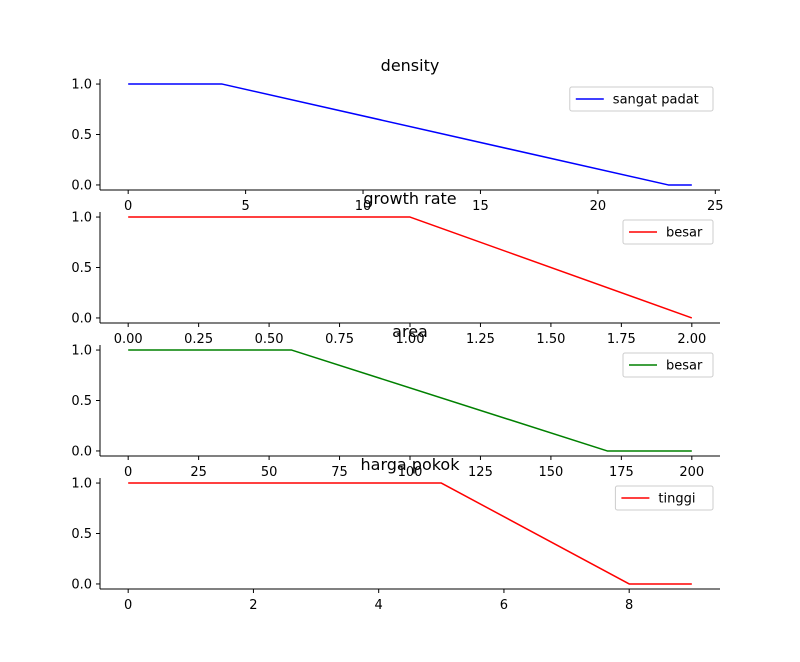  What do you see at coordinates (245, 206) in the screenshot?
I see `x-tick-label: 5` at bounding box center [245, 206].